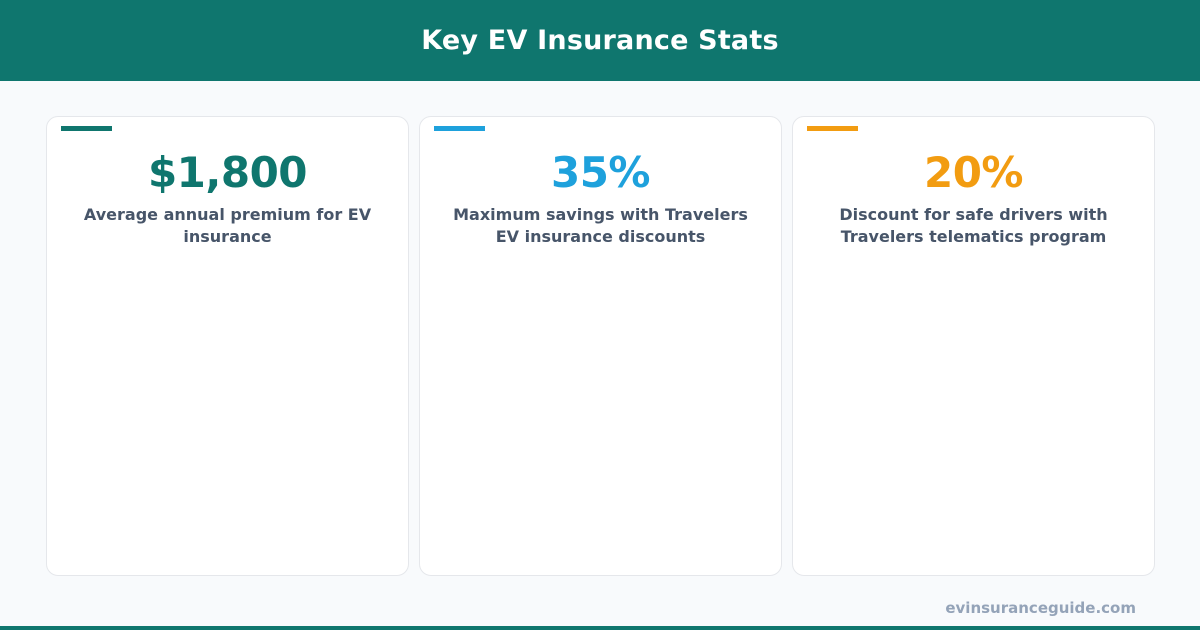  Describe the element at coordinates (227, 172) in the screenshot. I see `stat-value: $1,800` at that location.